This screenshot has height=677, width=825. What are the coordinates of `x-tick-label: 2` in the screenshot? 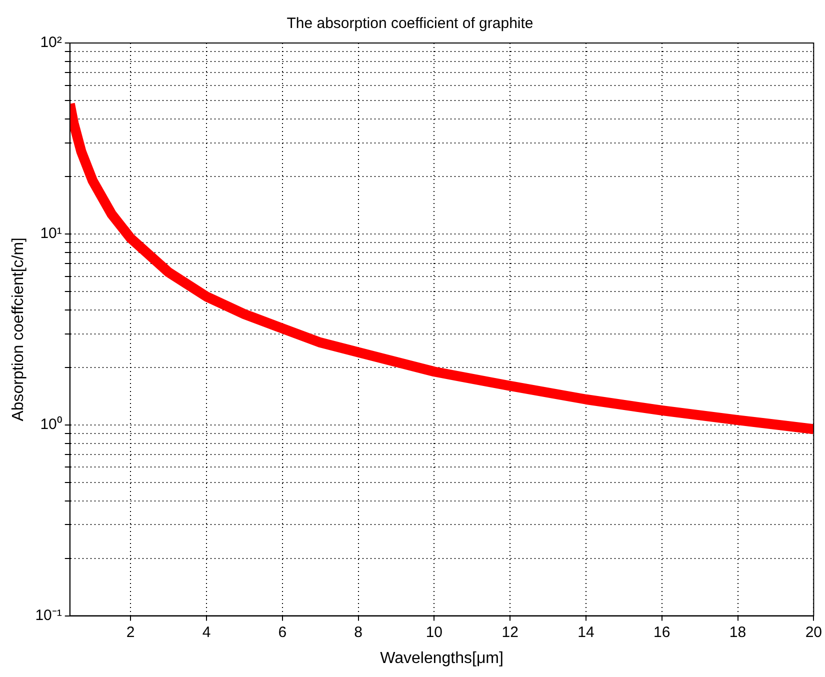 It's located at (130, 632).